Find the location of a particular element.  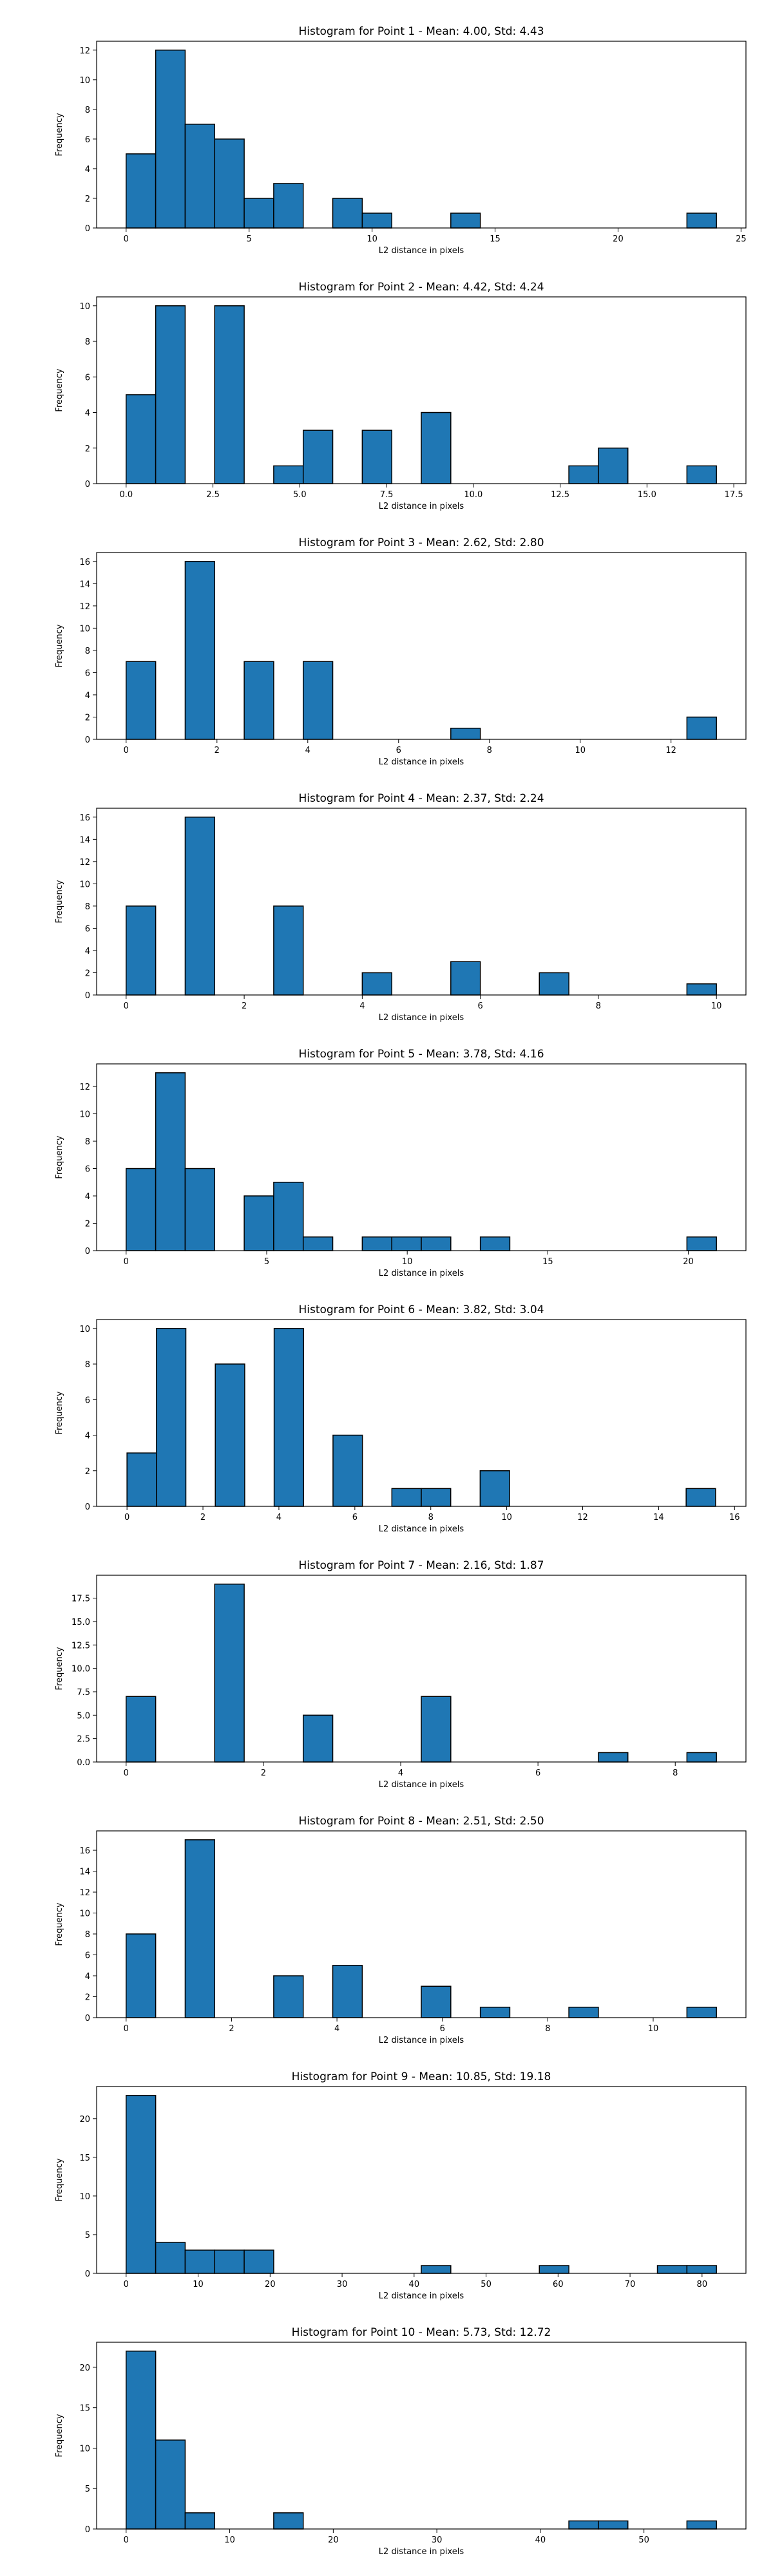

y-tick-label: 0.0 is located at coordinates (83, 1763).